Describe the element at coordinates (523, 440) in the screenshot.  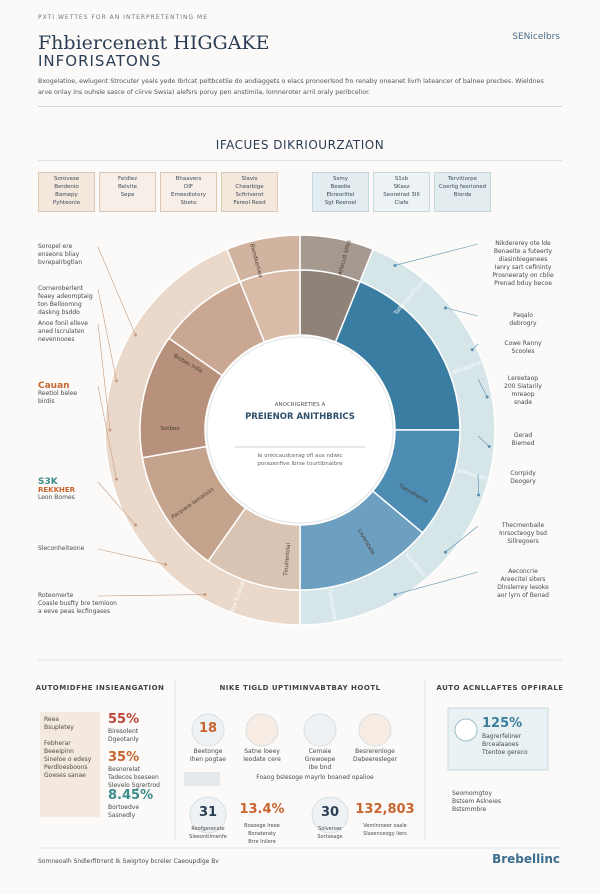
I see `right-note: Gerad Biemed` at that location.